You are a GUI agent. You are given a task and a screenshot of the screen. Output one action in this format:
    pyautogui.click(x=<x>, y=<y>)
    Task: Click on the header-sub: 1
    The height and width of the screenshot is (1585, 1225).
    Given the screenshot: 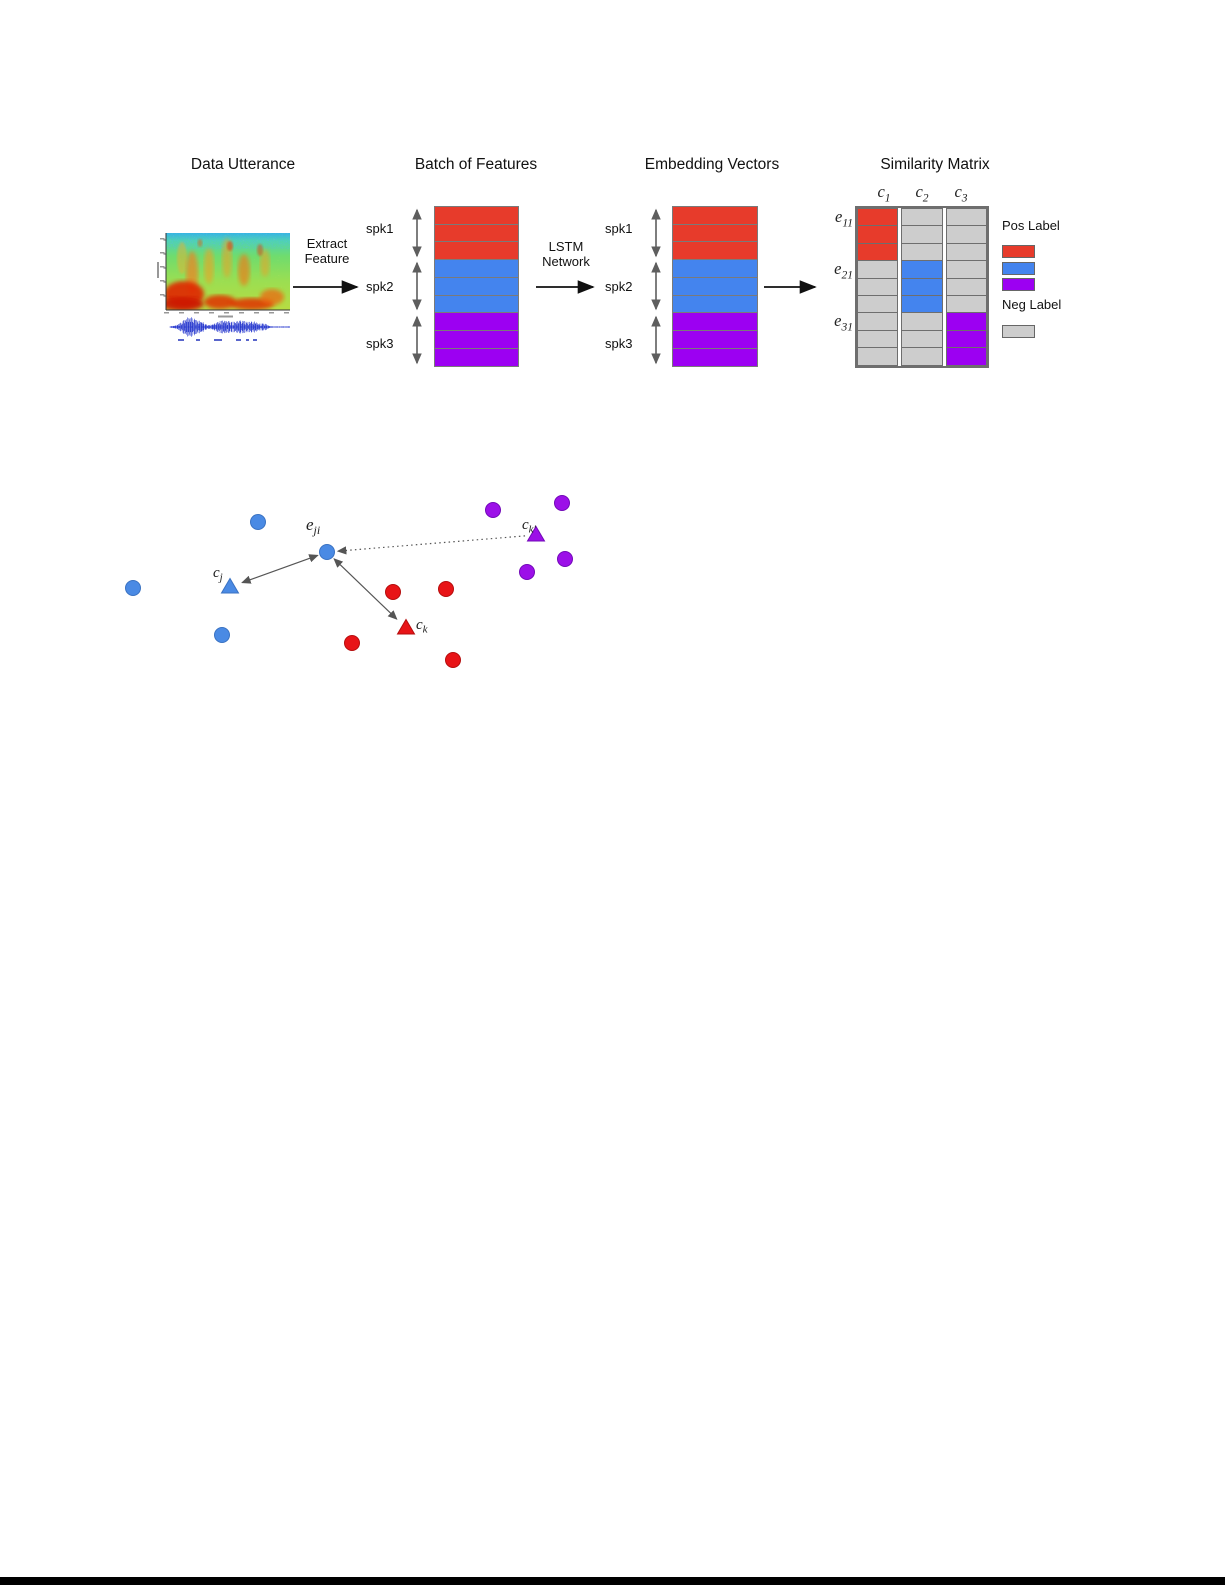 What is the action you would take?
    pyautogui.click(x=887, y=198)
    